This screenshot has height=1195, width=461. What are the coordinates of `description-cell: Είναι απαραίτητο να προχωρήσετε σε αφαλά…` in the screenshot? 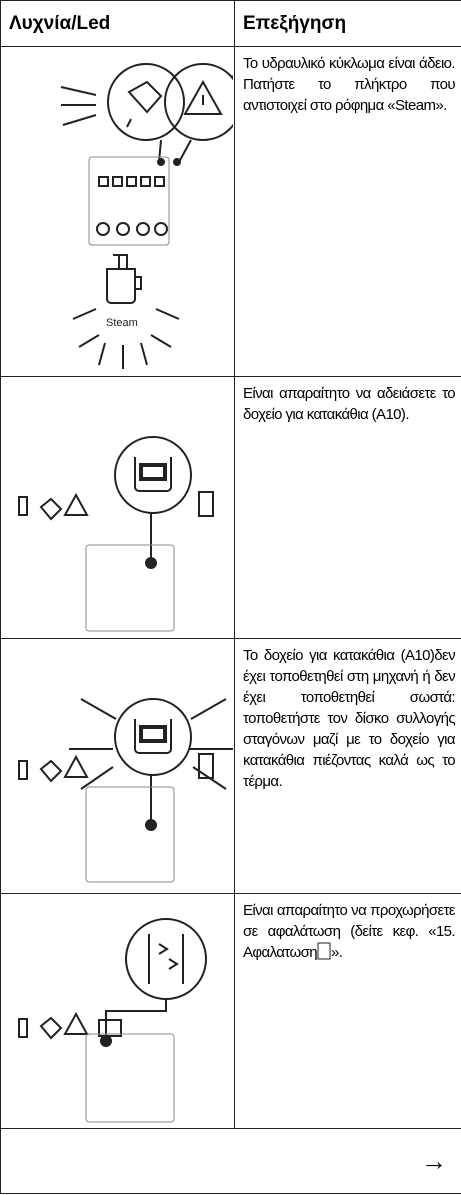 It's located at (347, 1011).